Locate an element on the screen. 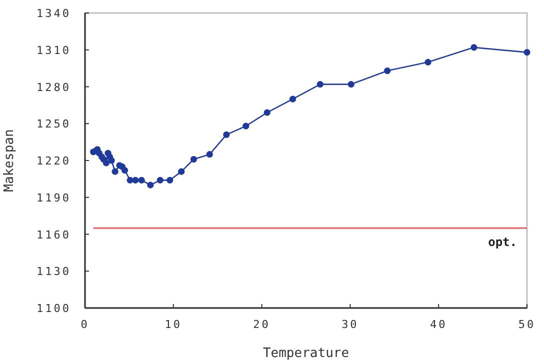 This screenshot has height=360, width=544. ref-line-label: opt. is located at coordinates (502, 242).